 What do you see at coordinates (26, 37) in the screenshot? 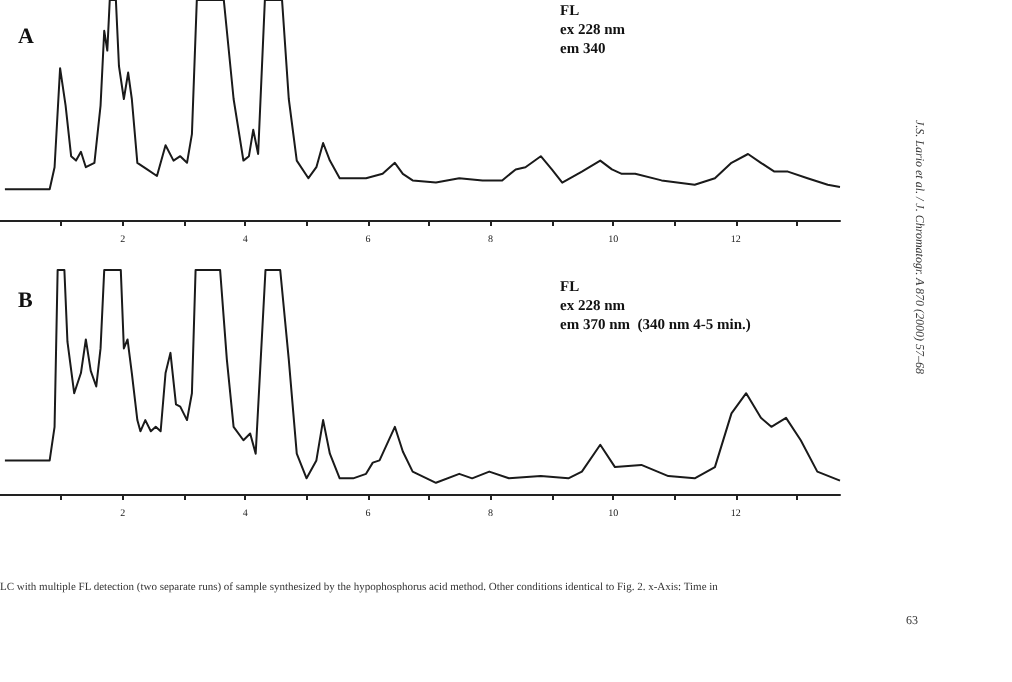
I see `text: A` at bounding box center [26, 37].